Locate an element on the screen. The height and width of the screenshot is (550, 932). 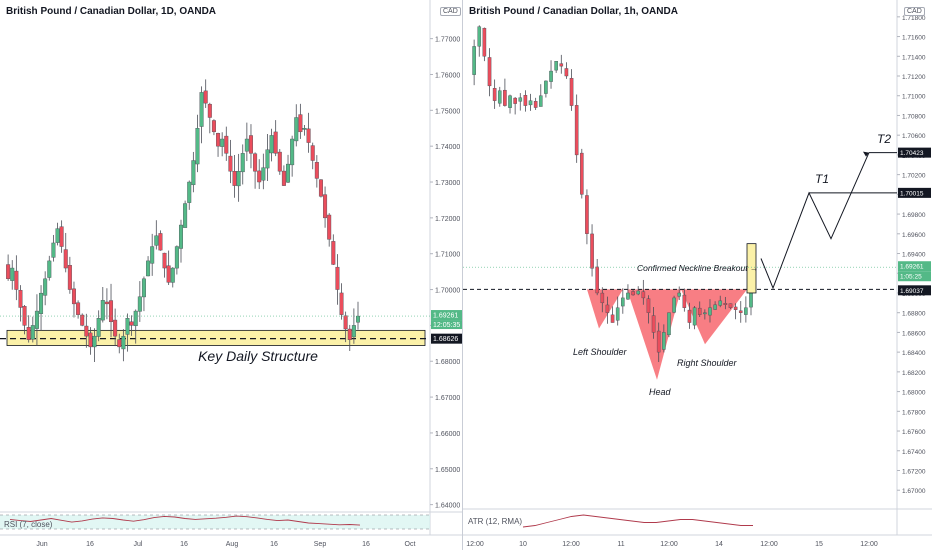
y-tick-label: 1.65000 is located at coordinates (447, 470).